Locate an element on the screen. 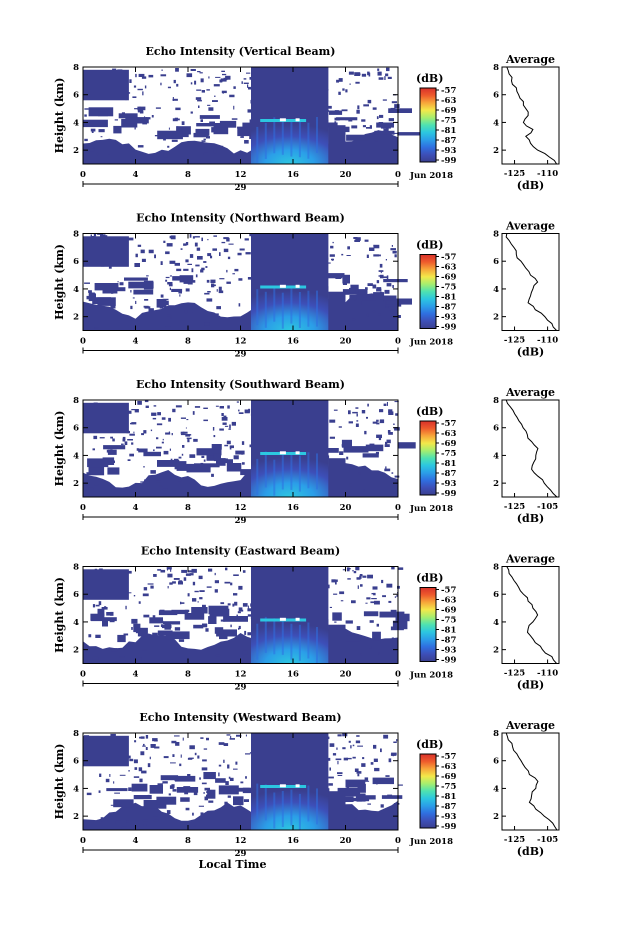 The image size is (618, 929). month-label: Jun 2018 is located at coordinates (431, 842).